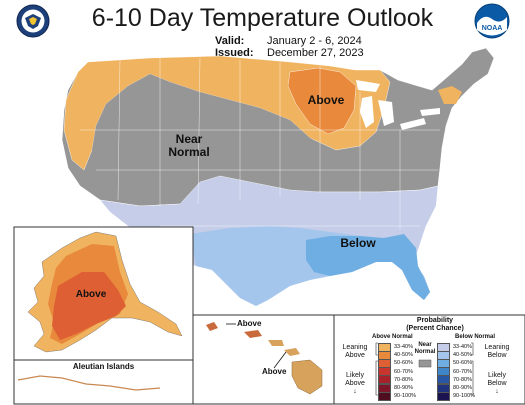  What do you see at coordinates (462, 379) in the screenshot?
I see `legend-below-bin-label: 70-80%` at bounding box center [462, 379].